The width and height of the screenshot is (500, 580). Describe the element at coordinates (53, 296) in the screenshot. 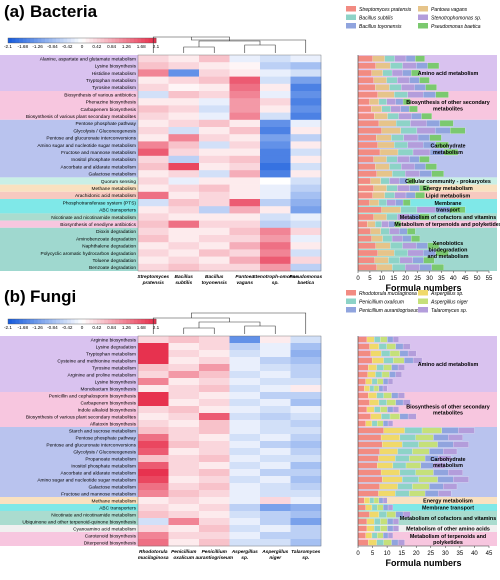

I see `panel-b-title: Fungi` at that location.